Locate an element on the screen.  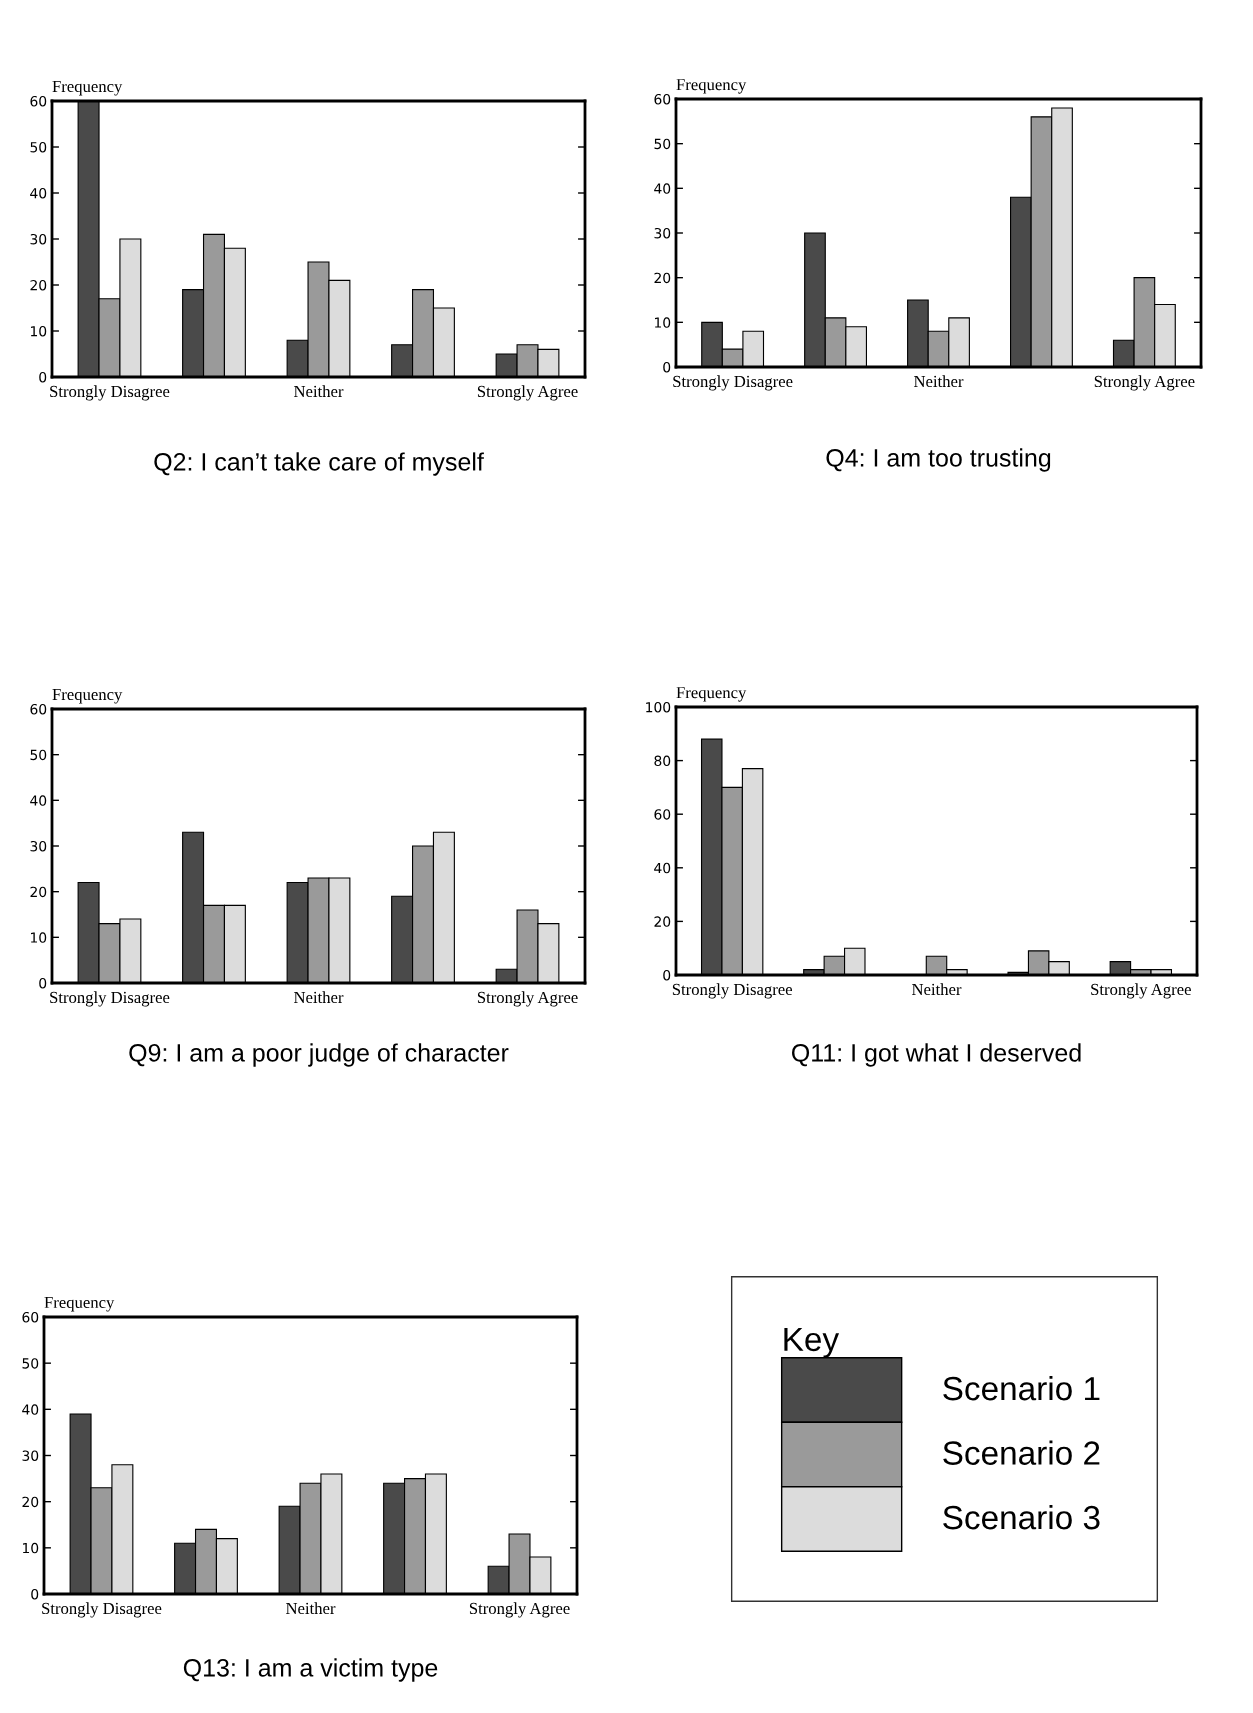
legend-label: Scenario 3 is located at coordinates (1021, 1517).